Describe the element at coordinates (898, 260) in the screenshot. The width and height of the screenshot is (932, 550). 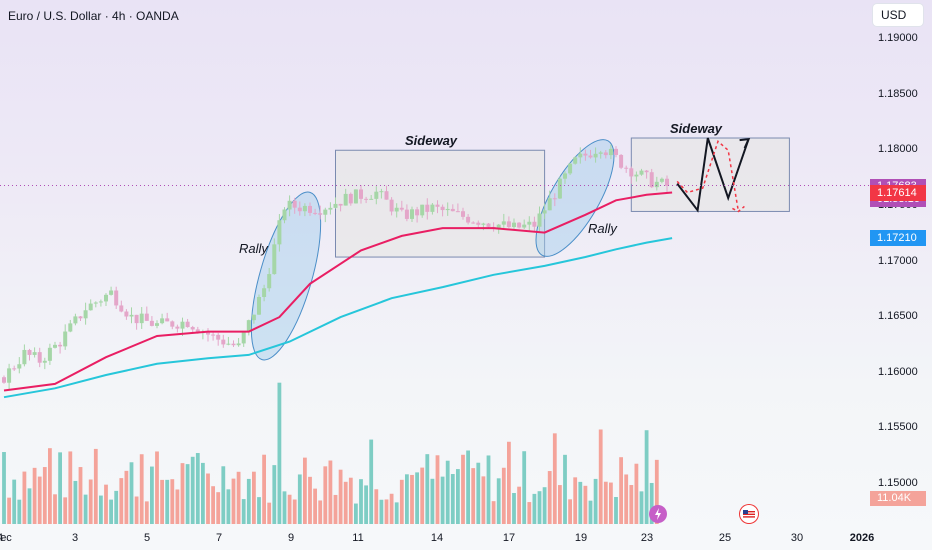
I see `y-tick-label: 1.17000` at that location.